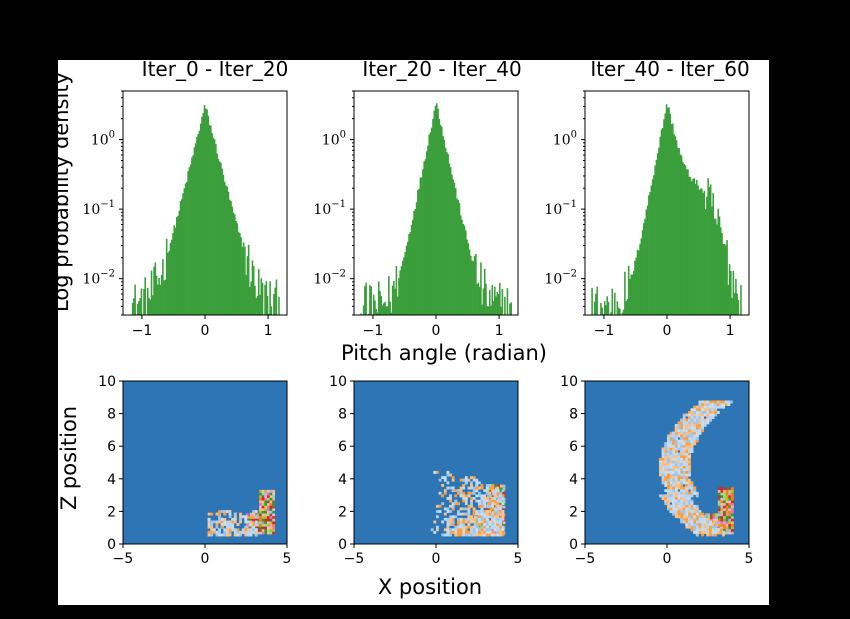  I want to click on density-ytick-label: 8, so click(342, 415).